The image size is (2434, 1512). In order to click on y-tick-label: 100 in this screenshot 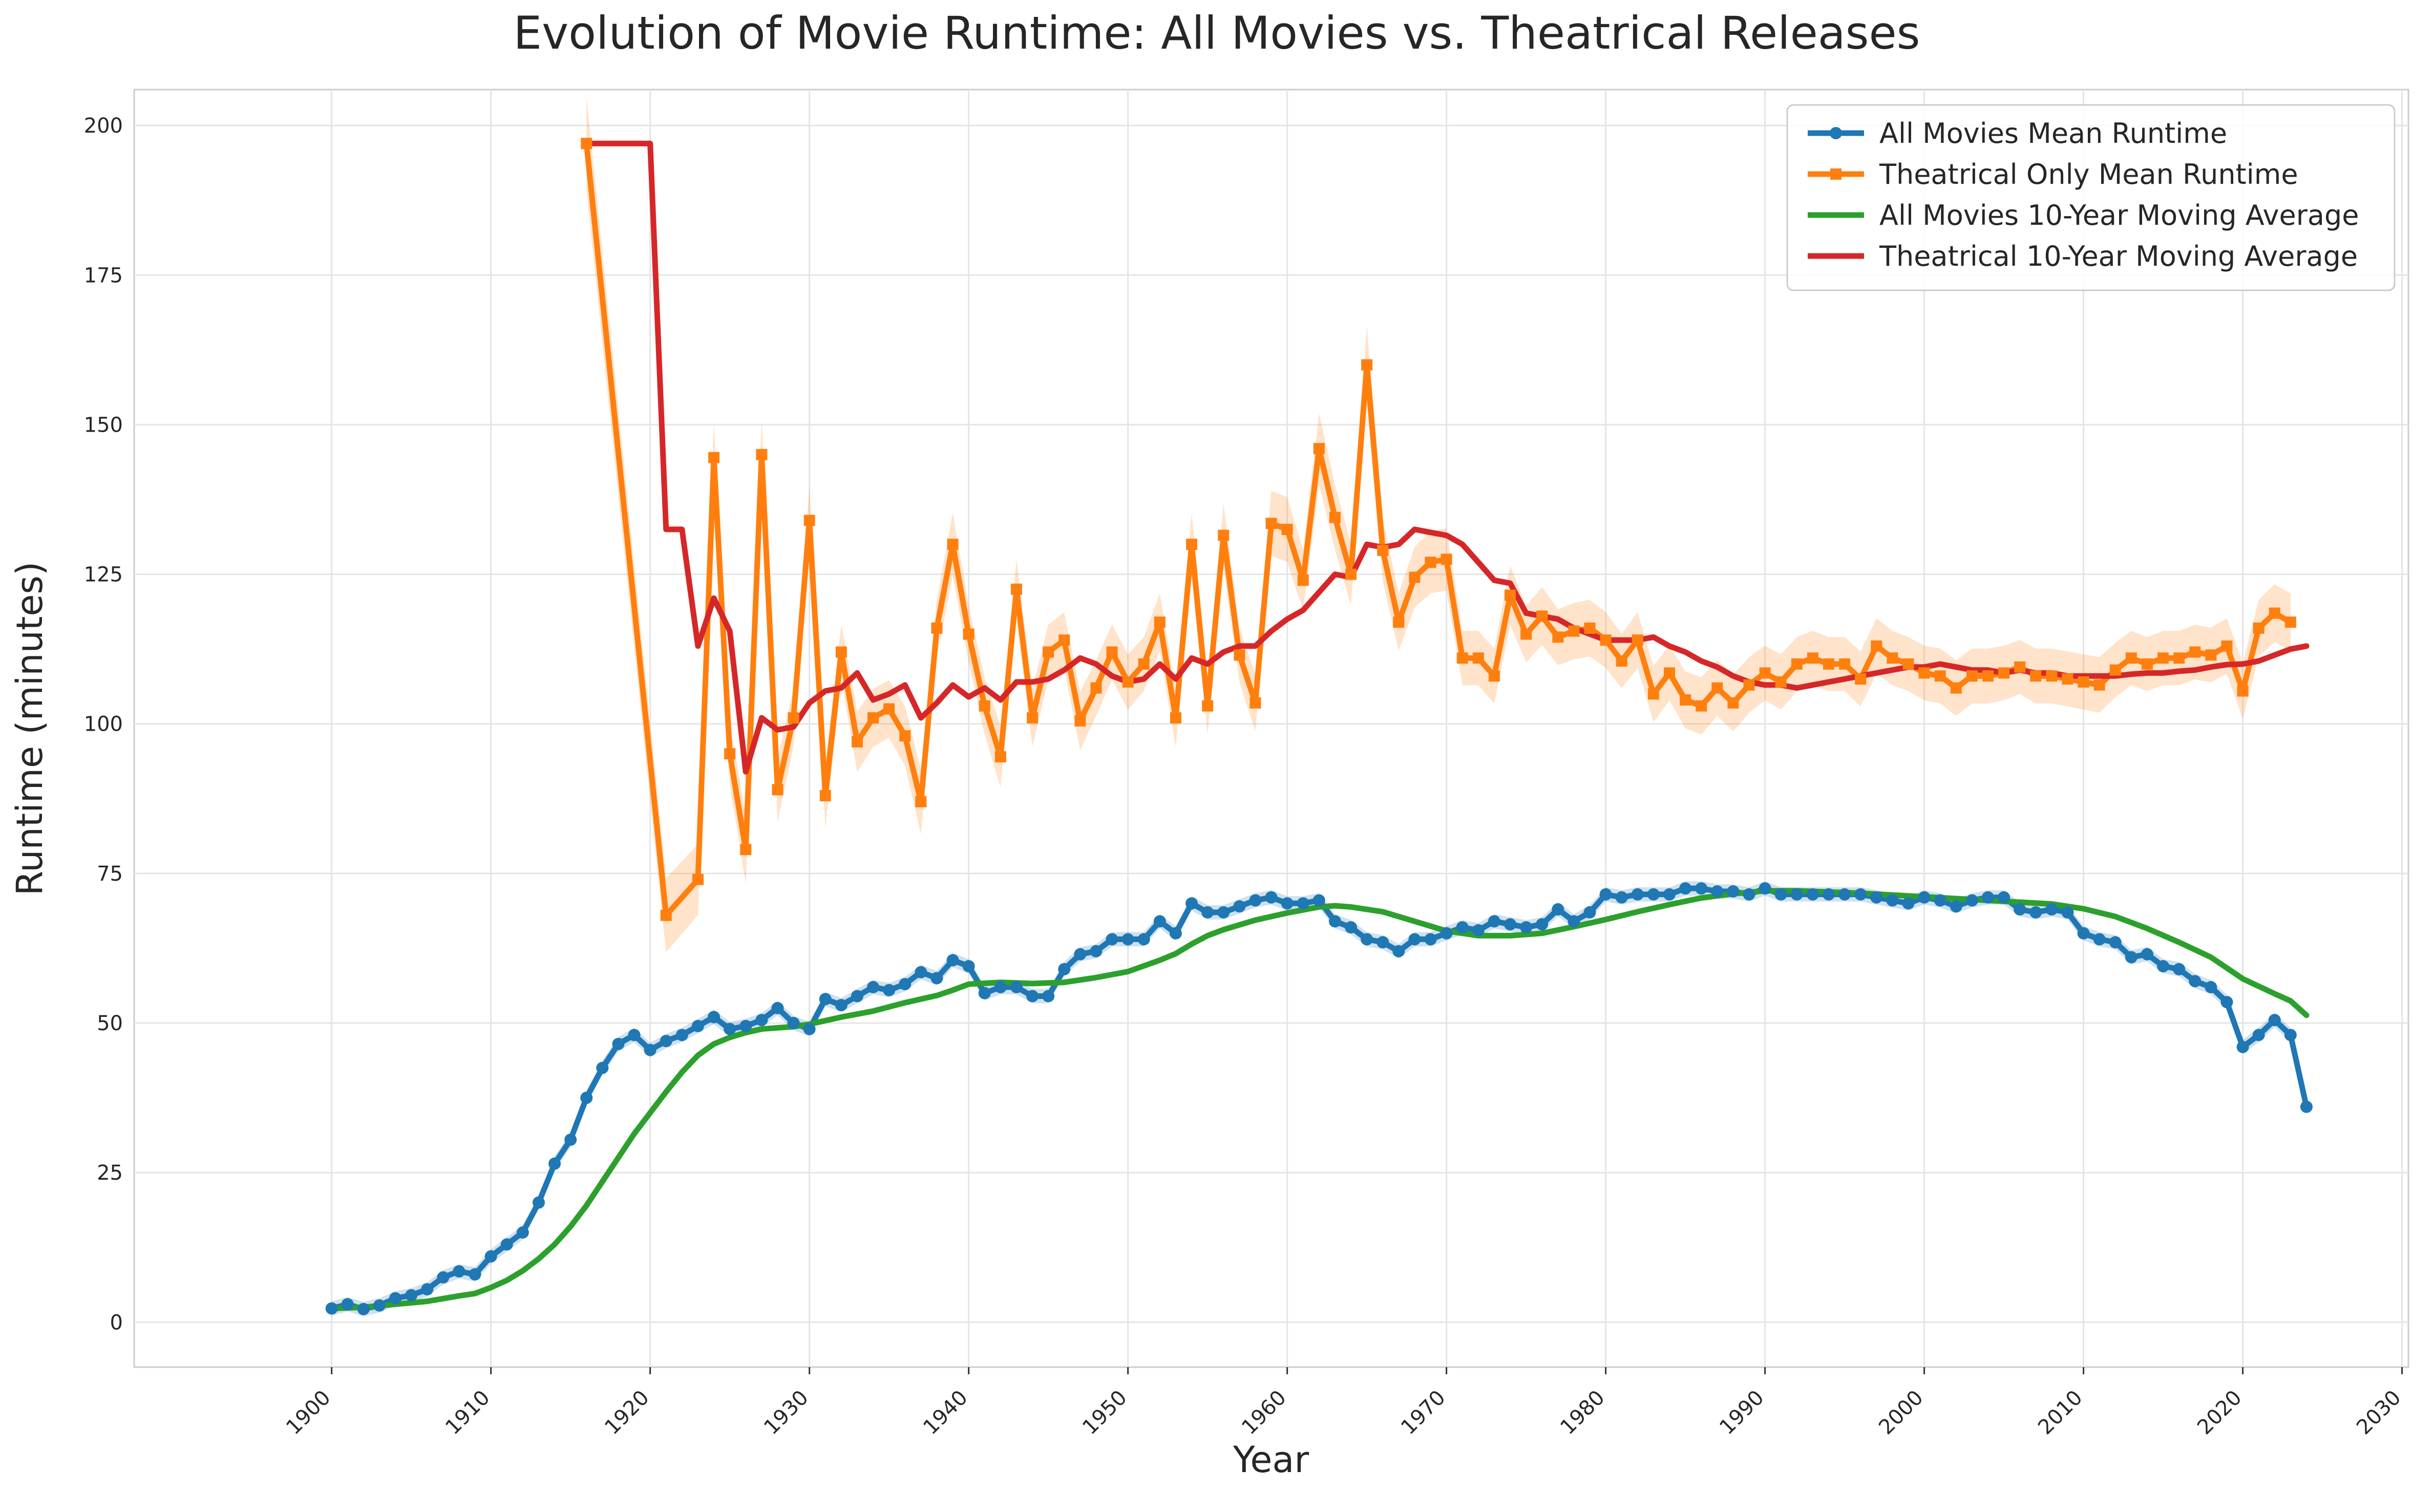, I will do `click(104, 724)`.